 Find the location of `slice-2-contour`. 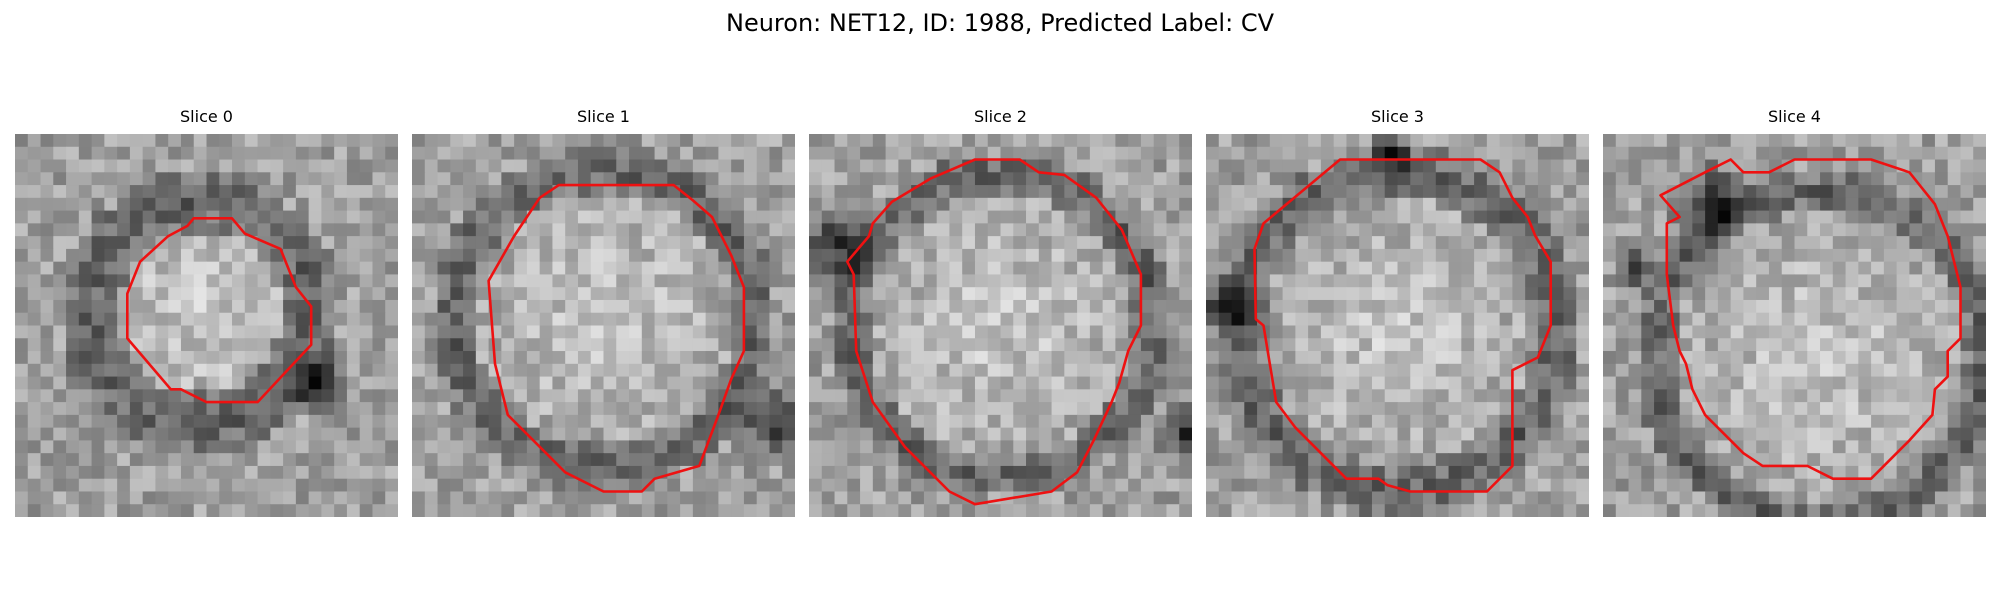

slice-2-contour is located at coordinates (994, 332).